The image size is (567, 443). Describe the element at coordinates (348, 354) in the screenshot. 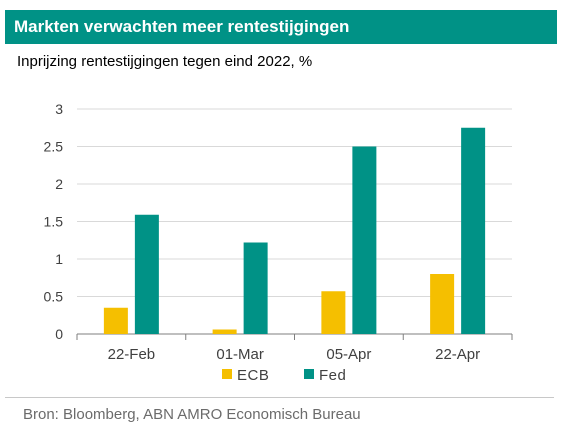

I see `x-tick-label: 05-Apr` at that location.